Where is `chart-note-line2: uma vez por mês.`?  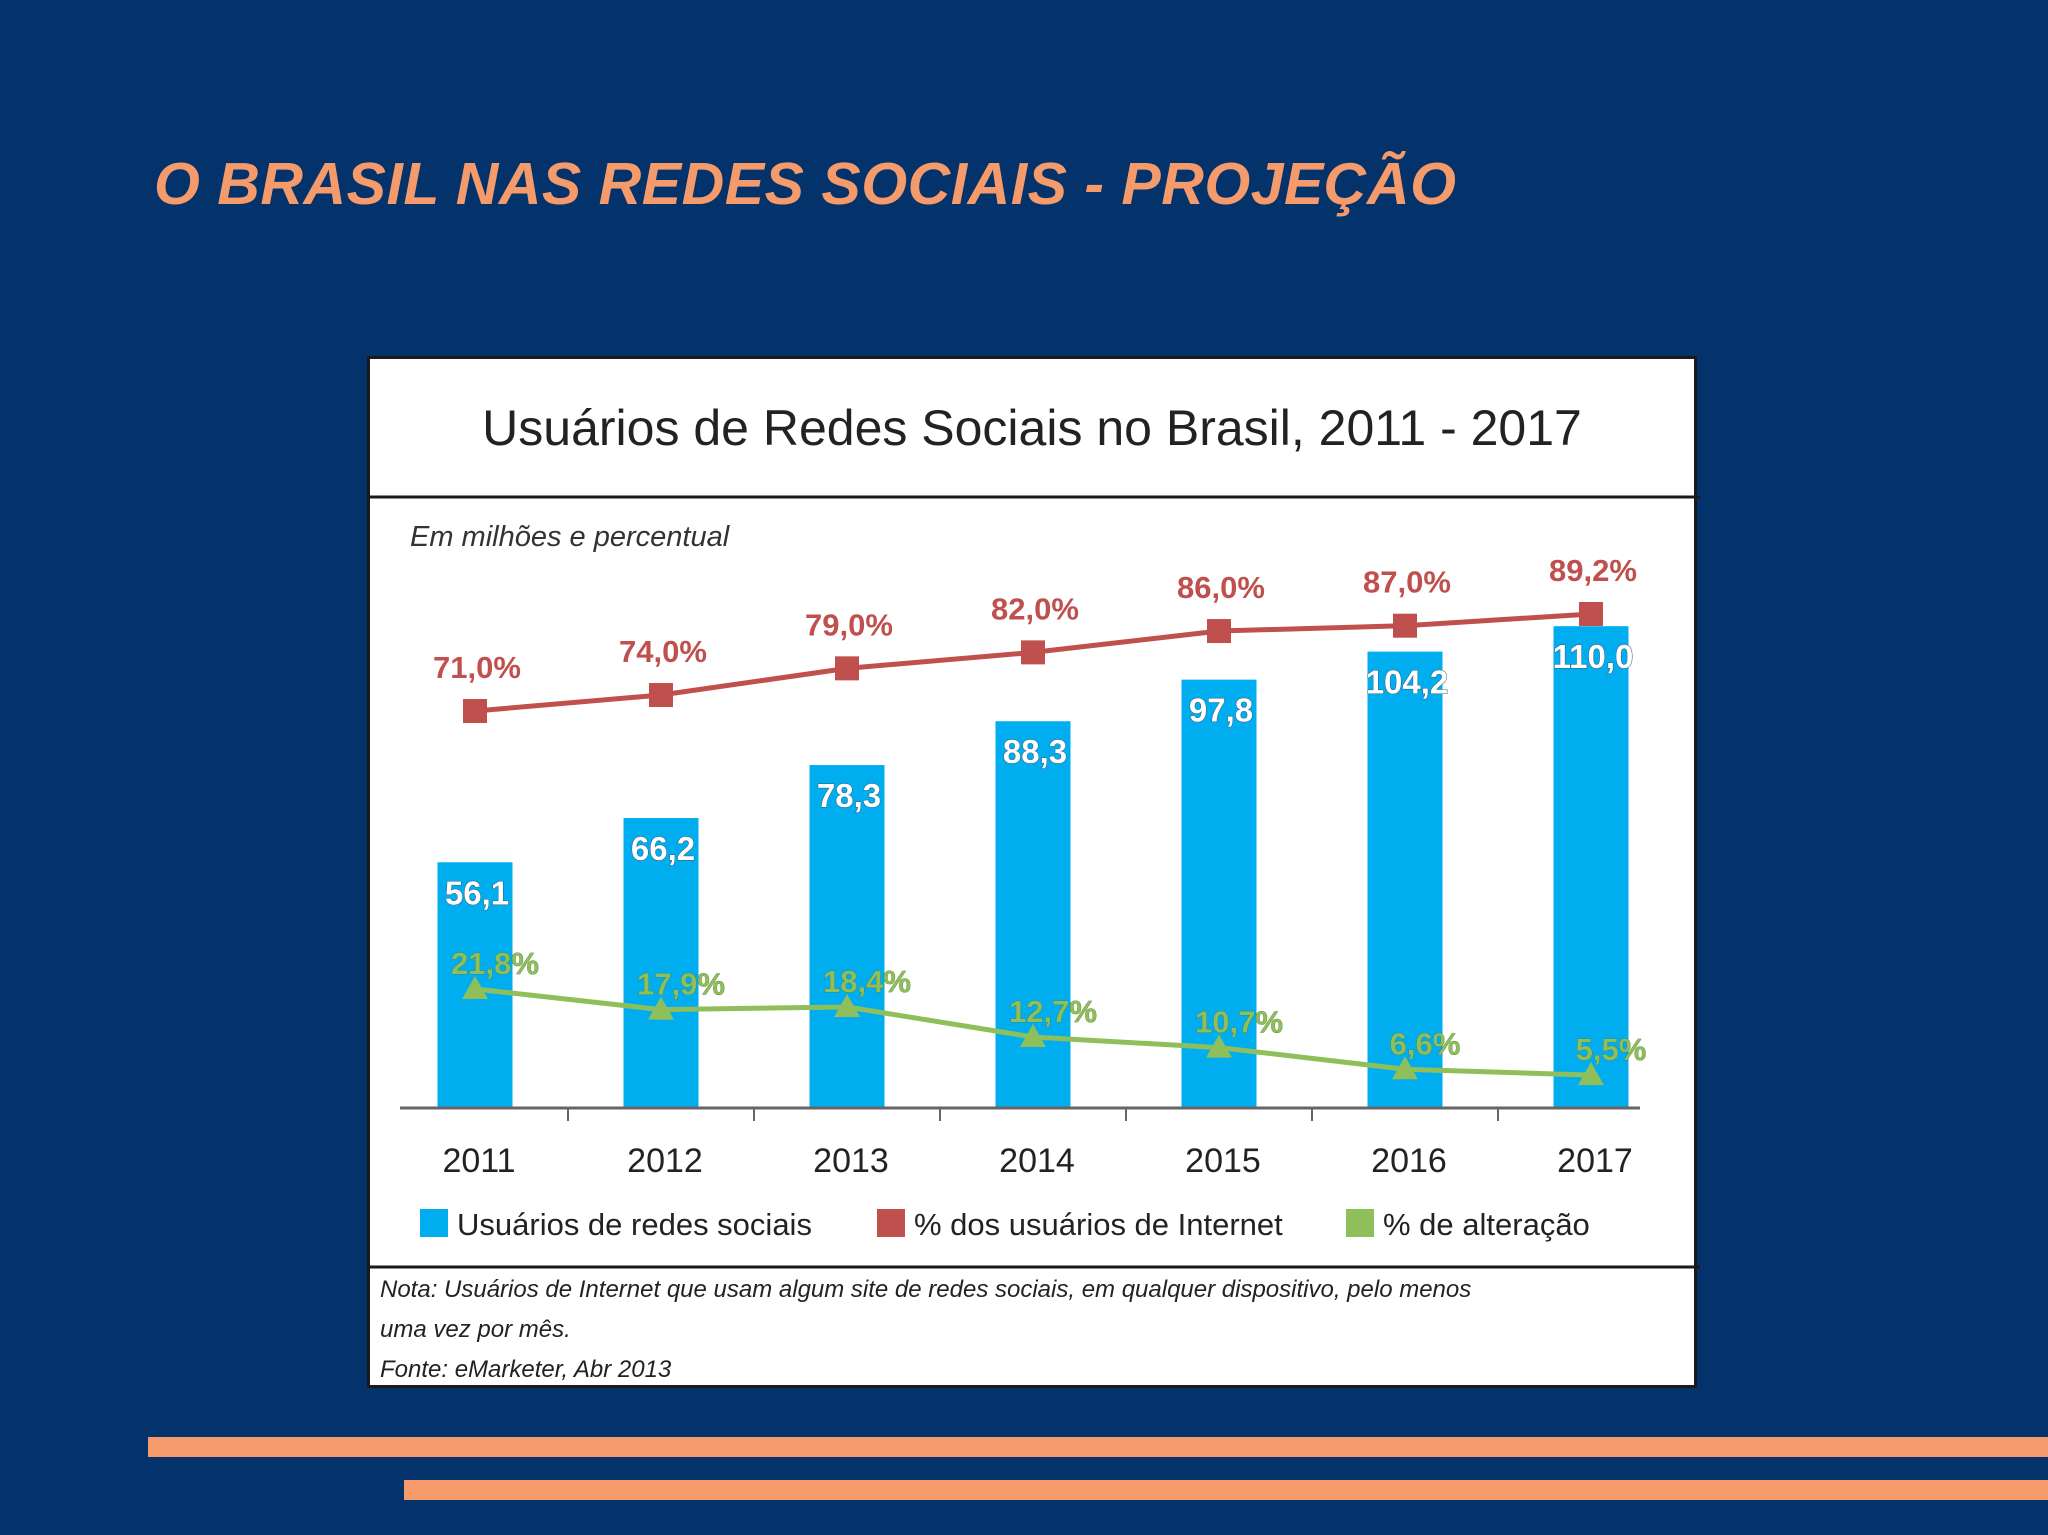 chart-note-line2: uma vez por mês. is located at coordinates (475, 1329).